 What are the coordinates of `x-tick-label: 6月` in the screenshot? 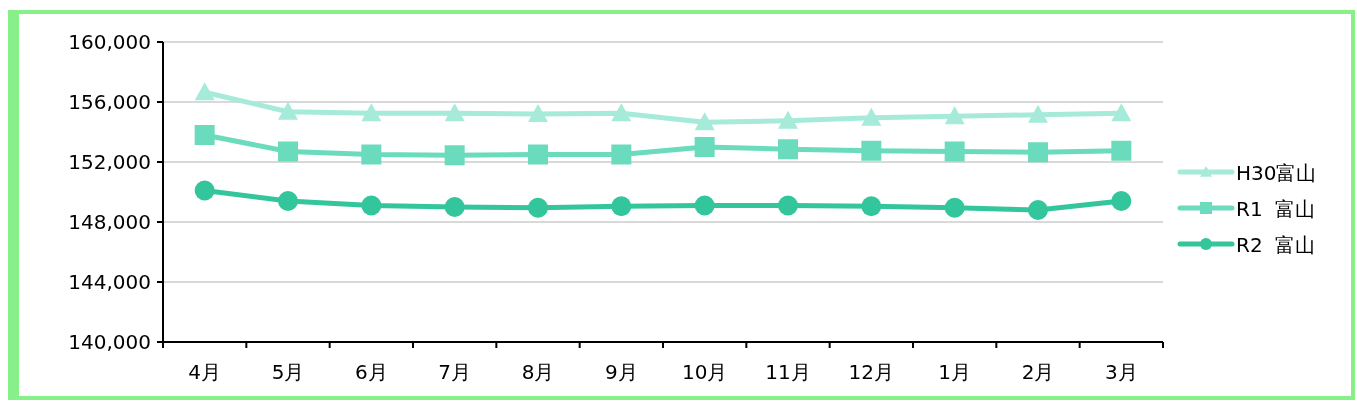 It's located at (371, 372).